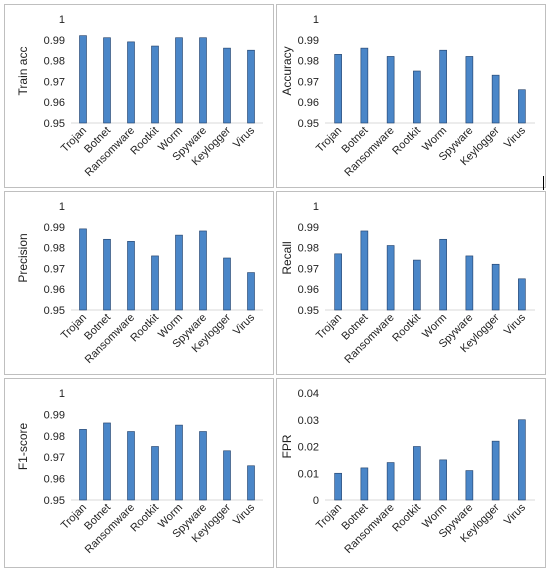 This screenshot has width=550, height=572. I want to click on y-axis-title: Precision, so click(23, 257).